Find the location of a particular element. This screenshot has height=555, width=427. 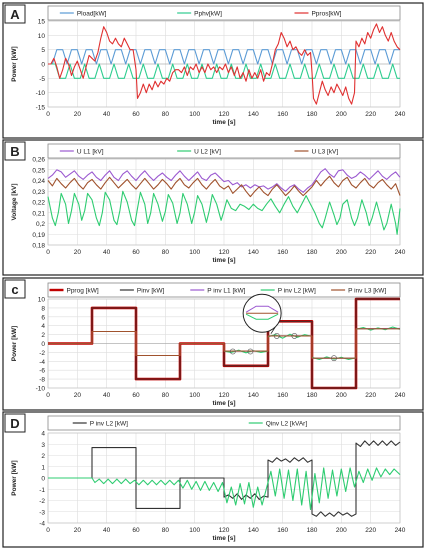

legend-entry: Pphv[kW] is located at coordinates (208, 14).